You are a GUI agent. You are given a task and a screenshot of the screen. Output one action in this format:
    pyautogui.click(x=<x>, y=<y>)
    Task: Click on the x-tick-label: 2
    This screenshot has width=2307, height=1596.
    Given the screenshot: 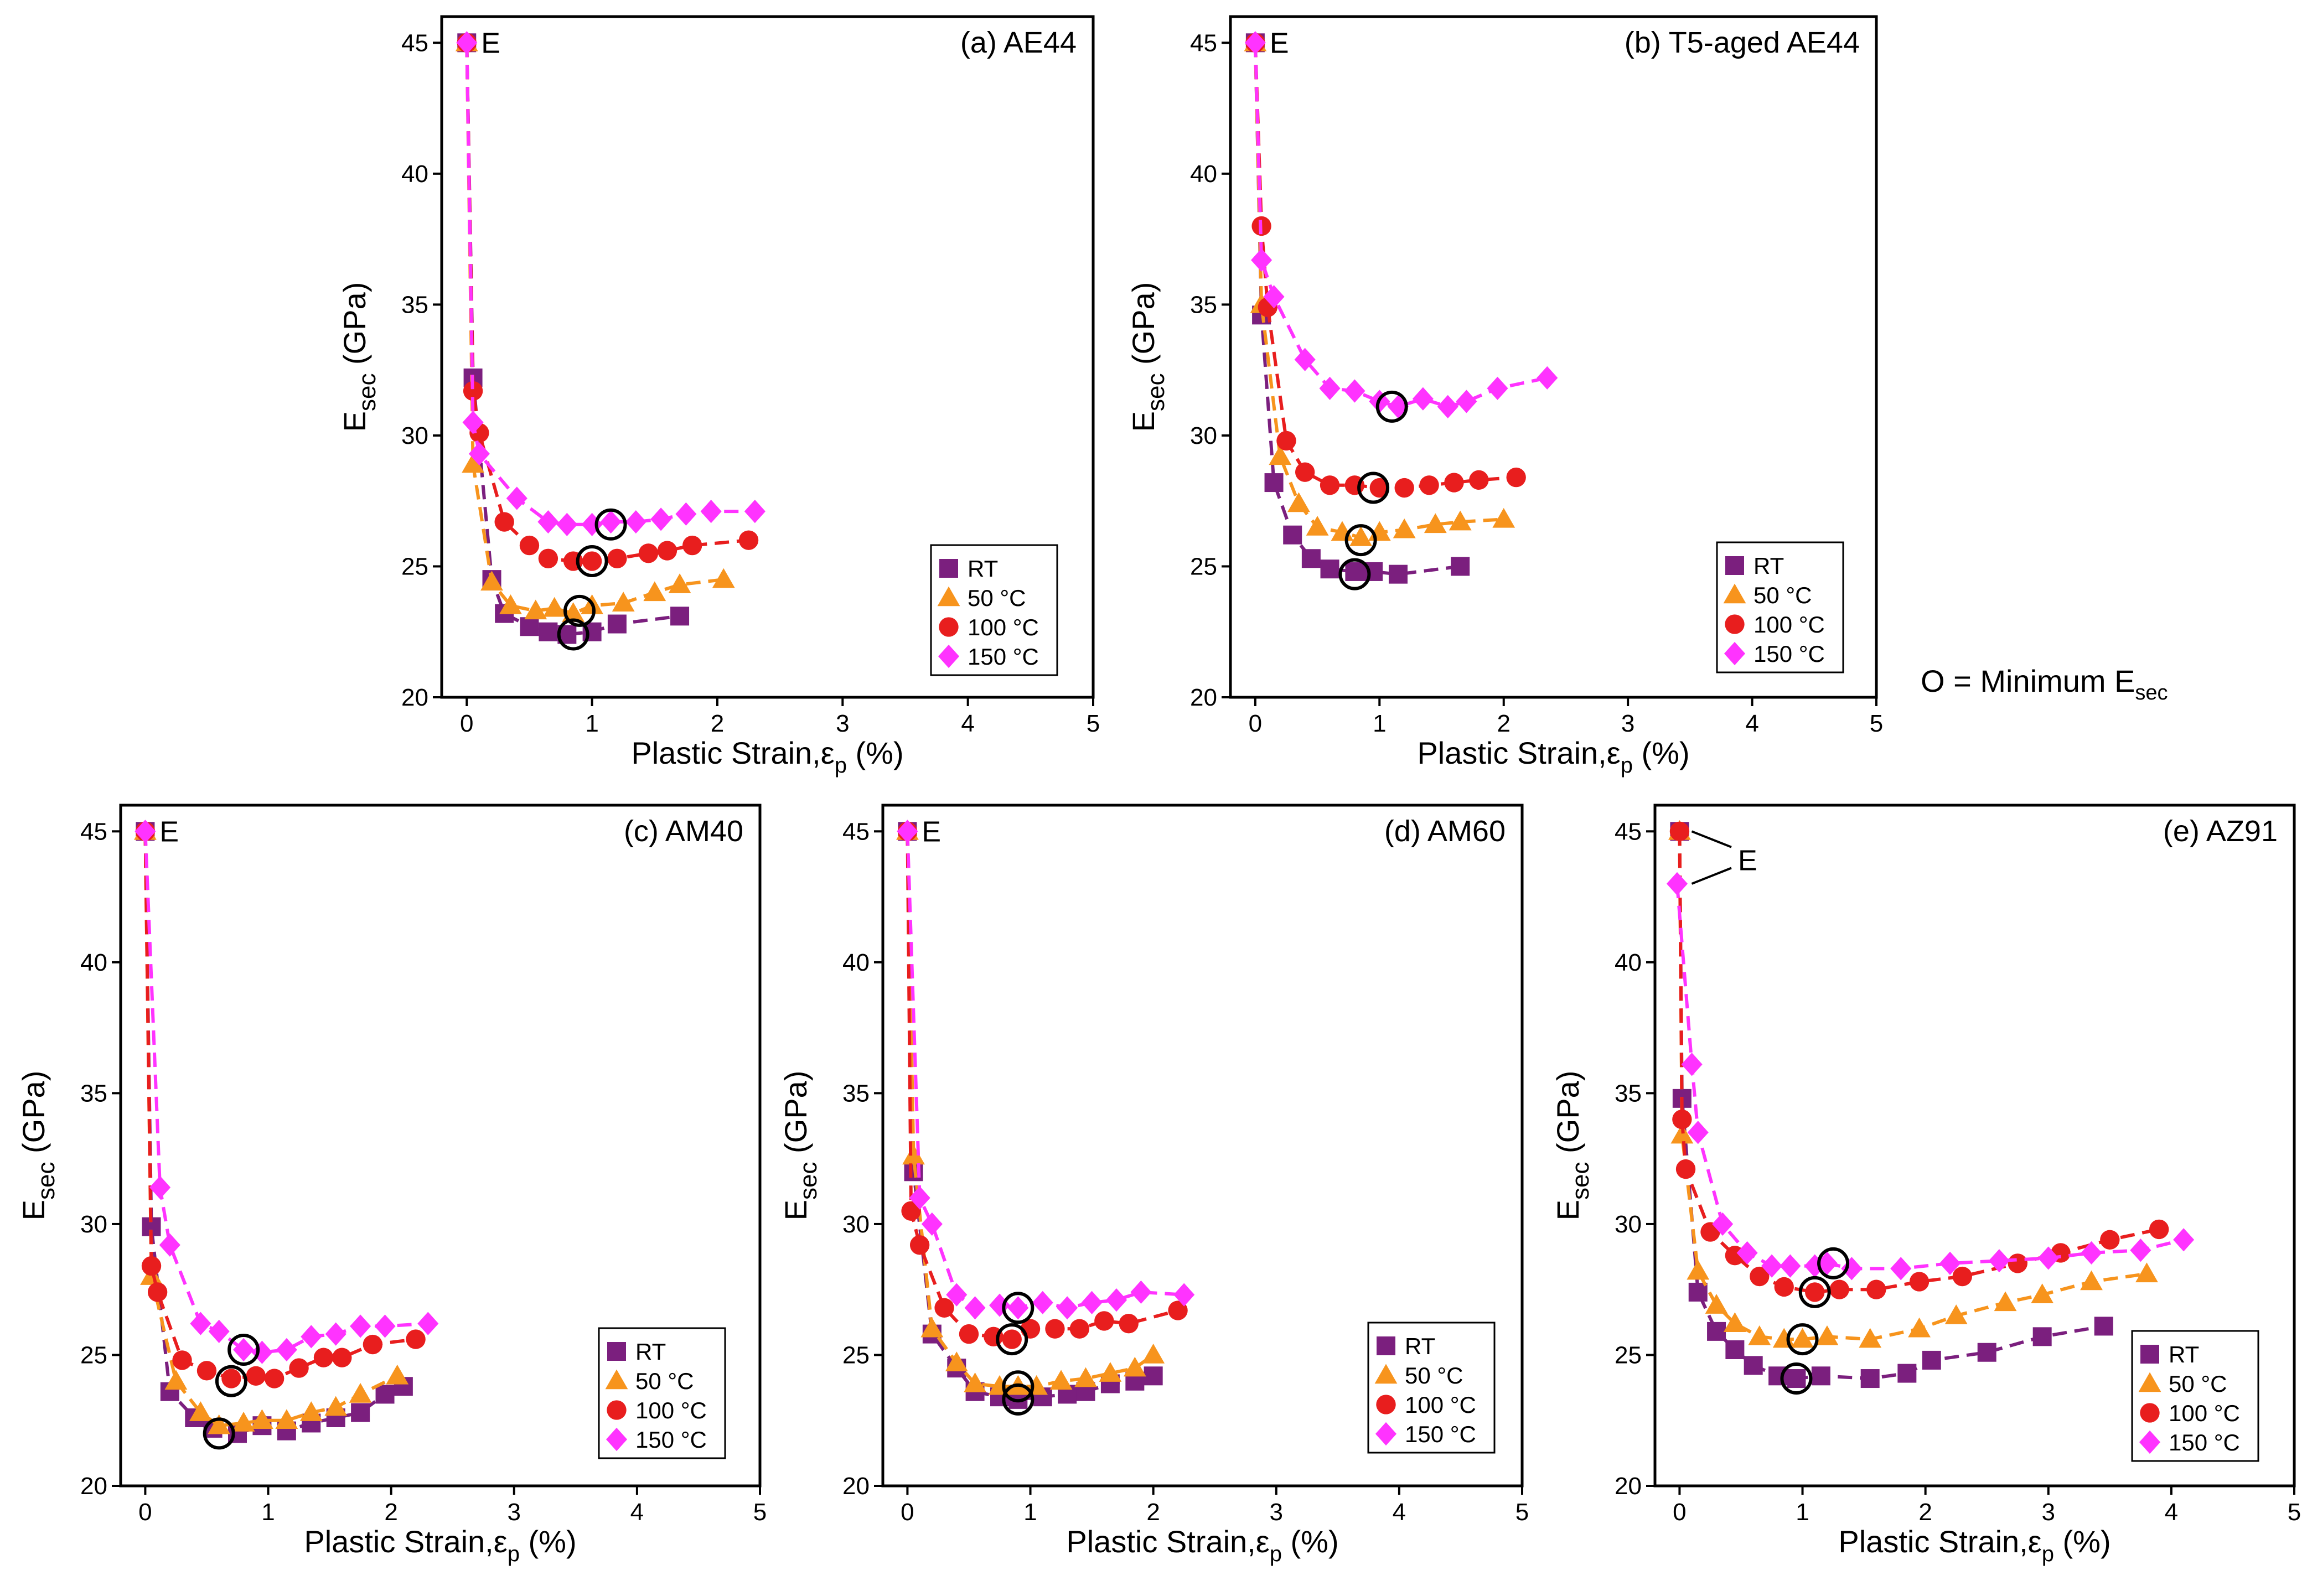 What is the action you would take?
    pyautogui.click(x=390, y=1512)
    